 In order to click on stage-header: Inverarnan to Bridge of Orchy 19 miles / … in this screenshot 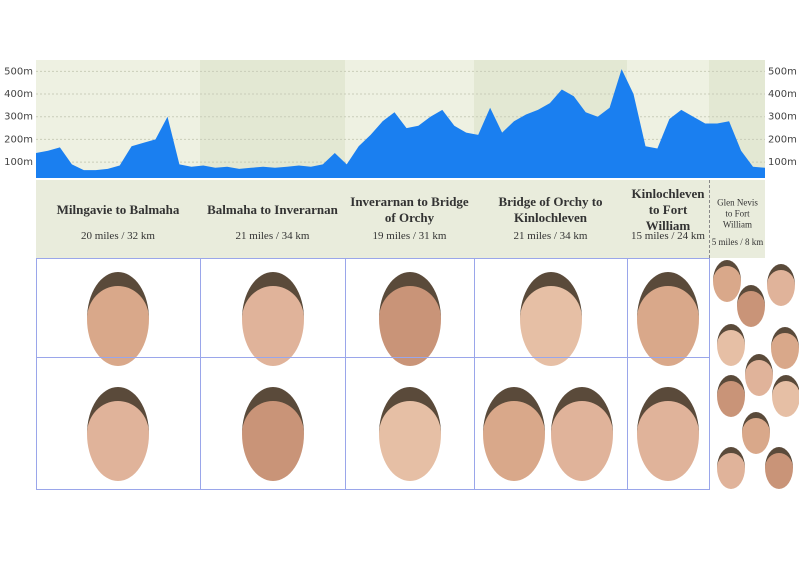, I will do `click(409, 219)`.